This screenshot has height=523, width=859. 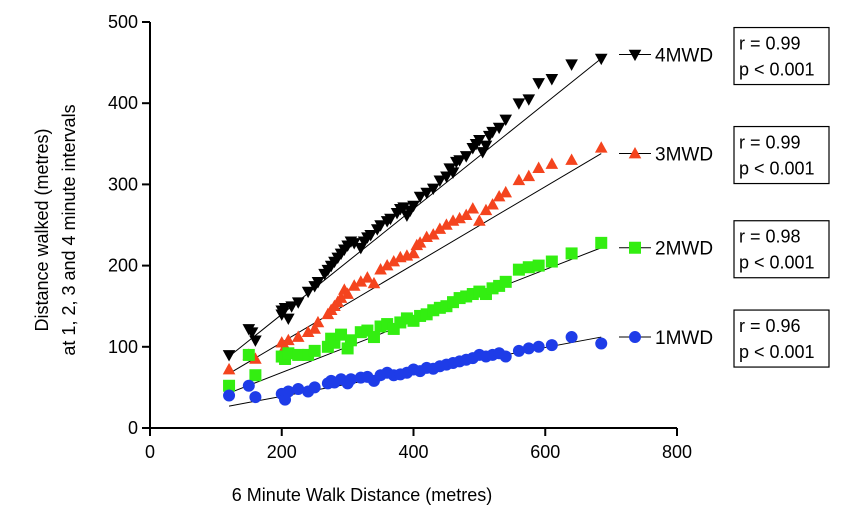 What do you see at coordinates (684, 56) in the screenshot?
I see `legend-label-4mwd: 4MWD` at bounding box center [684, 56].